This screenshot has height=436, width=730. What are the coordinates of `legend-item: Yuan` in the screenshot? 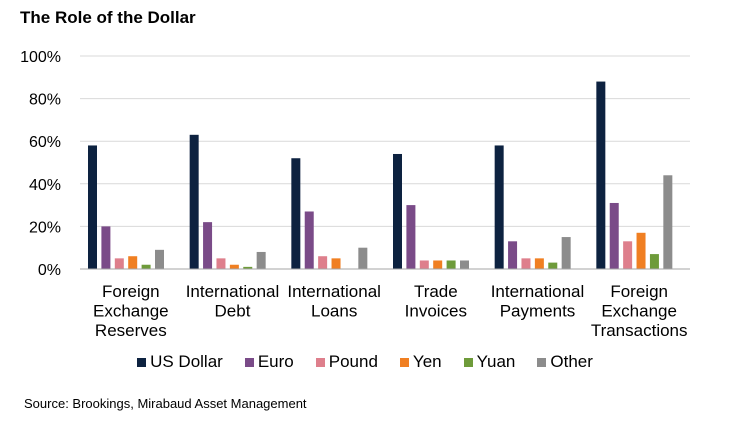 It's located at (489, 362).